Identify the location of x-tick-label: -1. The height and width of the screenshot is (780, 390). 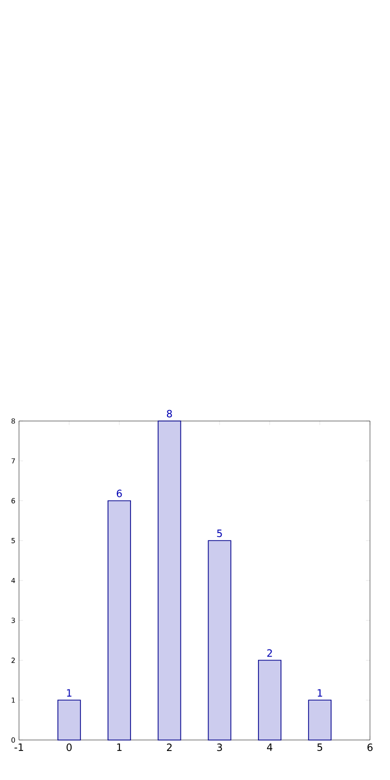
(19, 747).